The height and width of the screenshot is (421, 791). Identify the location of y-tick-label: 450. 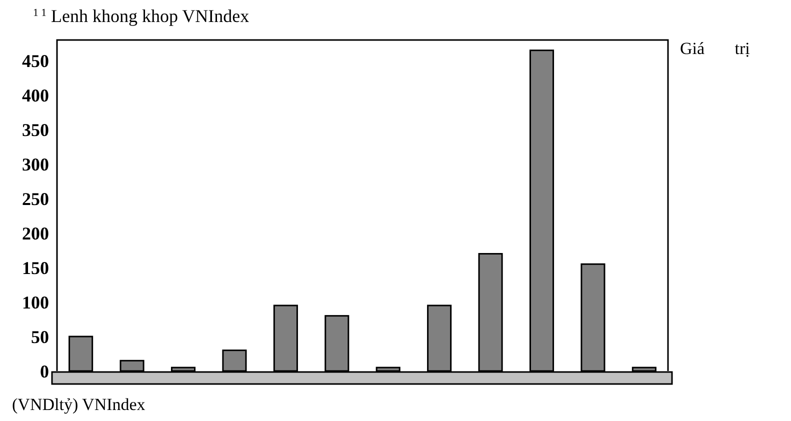
(35, 60).